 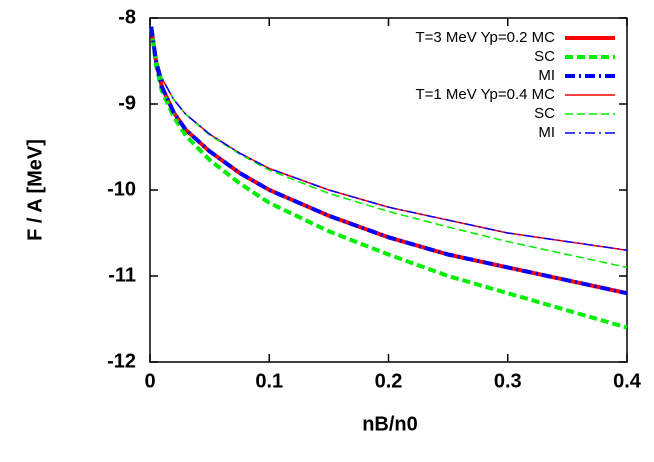 I want to click on y-tick-label: -11, so click(x=122, y=275).